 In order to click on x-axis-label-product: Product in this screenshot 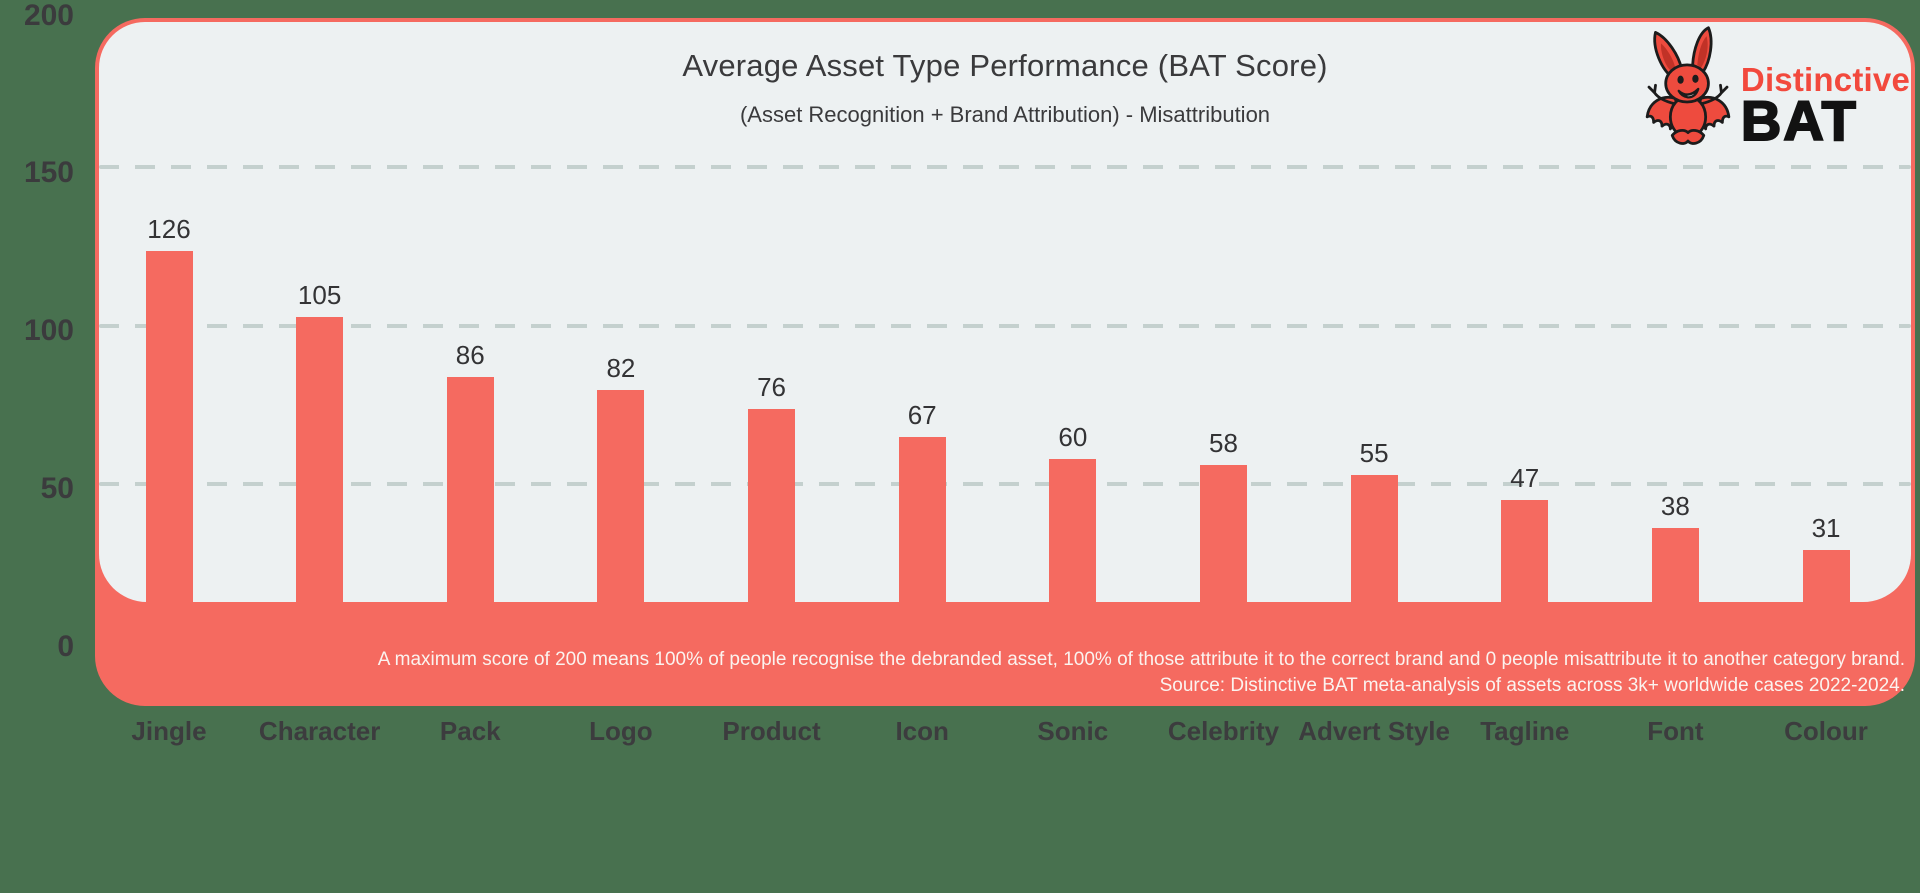, I will do `click(771, 731)`.